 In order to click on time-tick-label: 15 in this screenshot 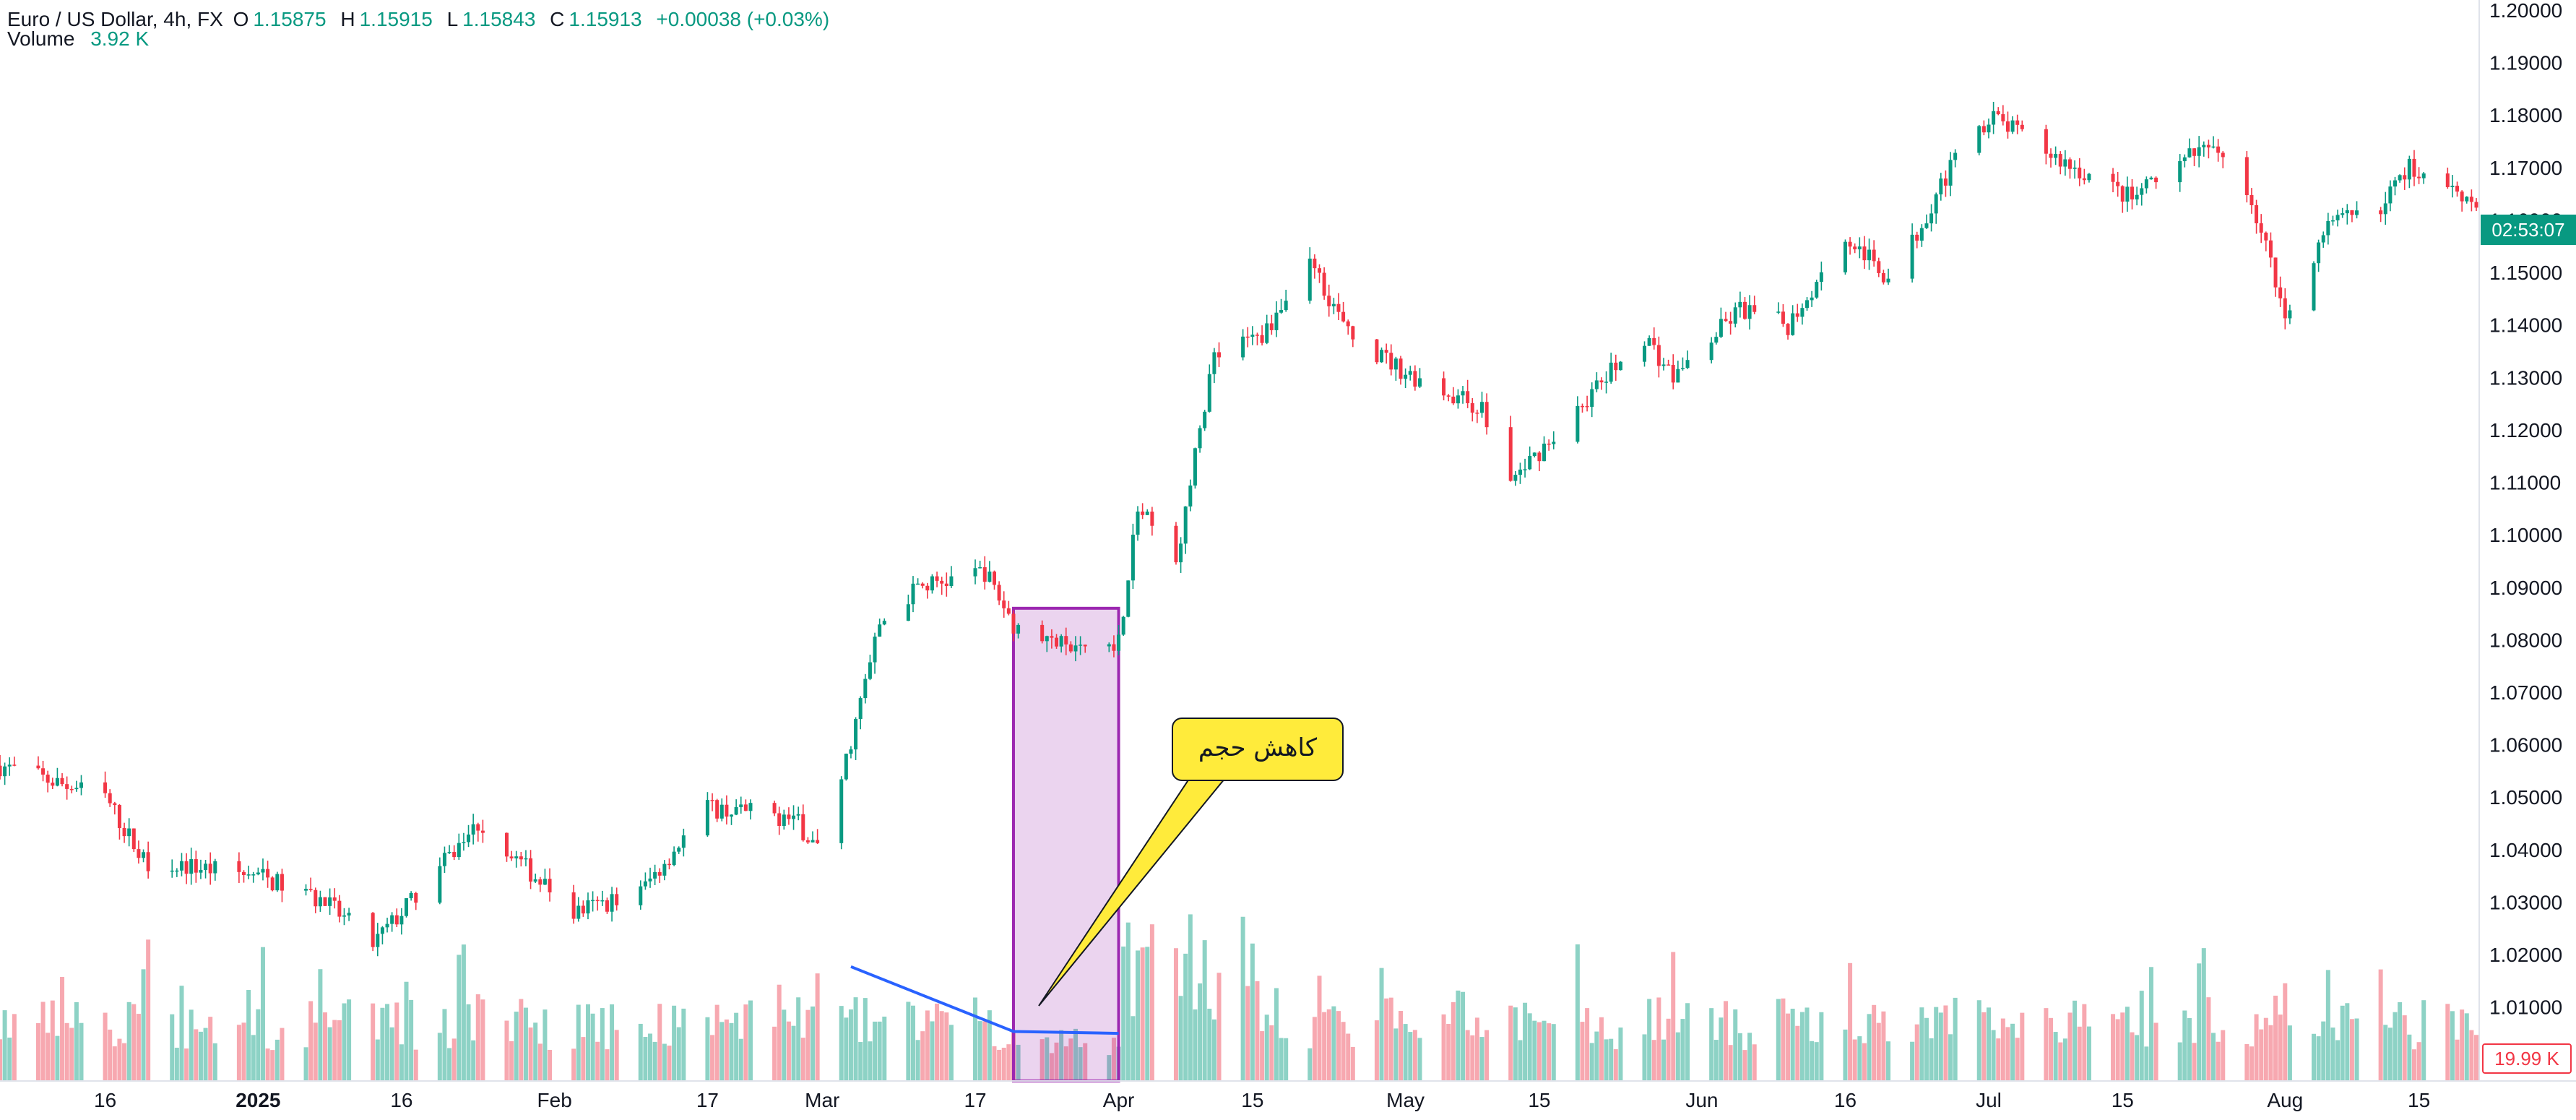, I will do `click(1252, 1100)`.